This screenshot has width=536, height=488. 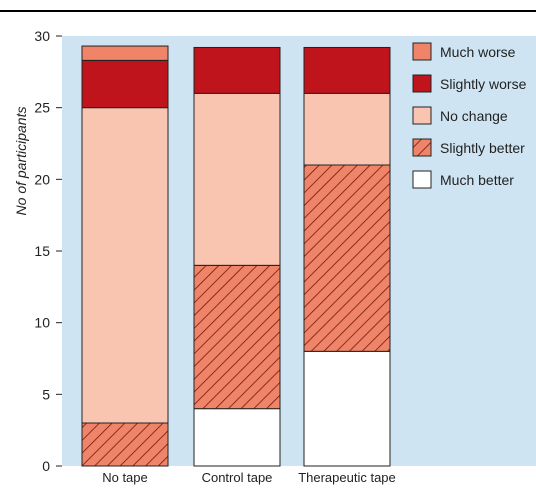 What do you see at coordinates (478, 52) in the screenshot?
I see `legend-label: Much worse` at bounding box center [478, 52].